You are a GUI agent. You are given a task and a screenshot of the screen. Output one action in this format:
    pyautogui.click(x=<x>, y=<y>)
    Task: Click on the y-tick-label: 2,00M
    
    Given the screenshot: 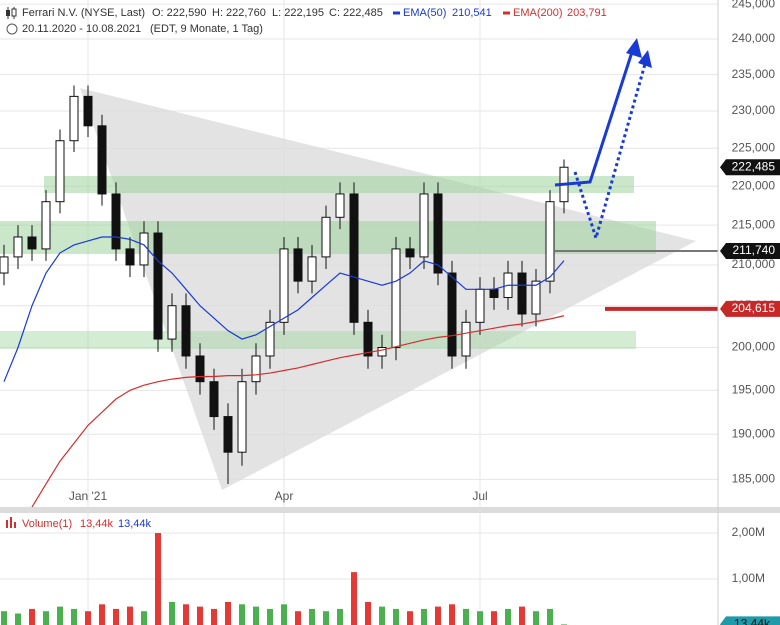 What is the action you would take?
    pyautogui.click(x=748, y=532)
    